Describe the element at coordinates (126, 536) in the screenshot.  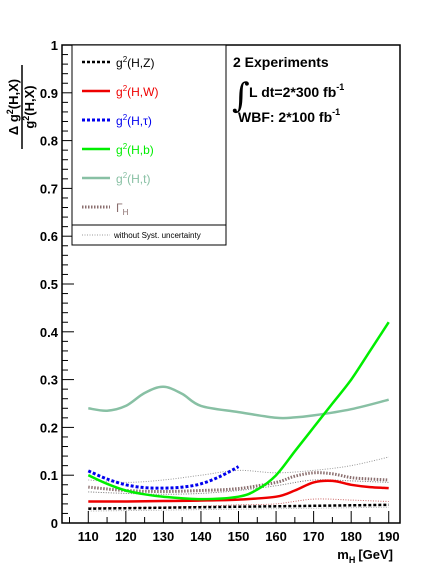
I see `x-tick-label: 120` at that location.